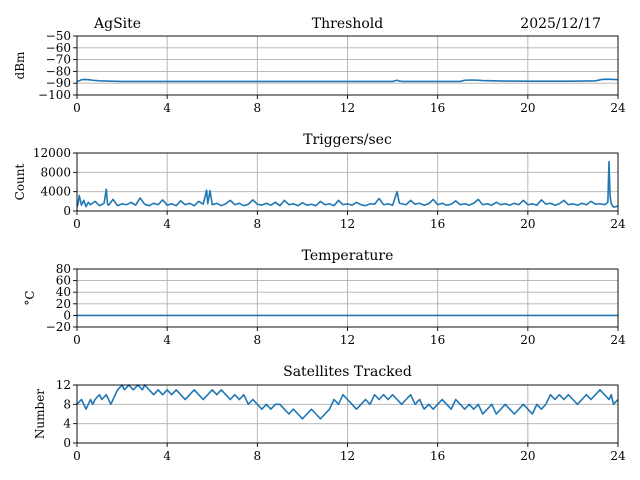  What do you see at coordinates (117, 24) in the screenshot?
I see `site-label: AgSite` at bounding box center [117, 24].